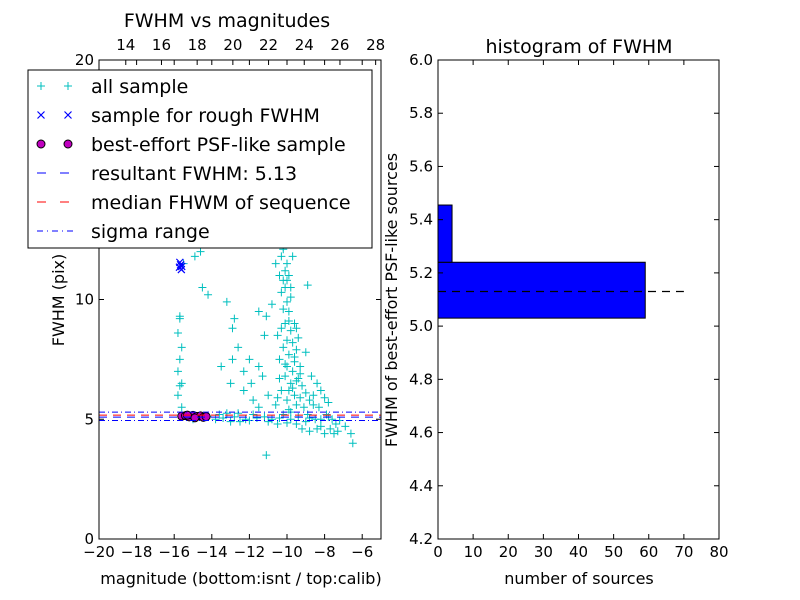 The image size is (800, 600). I want to click on top-xtick-label: 28, so click(375, 45).